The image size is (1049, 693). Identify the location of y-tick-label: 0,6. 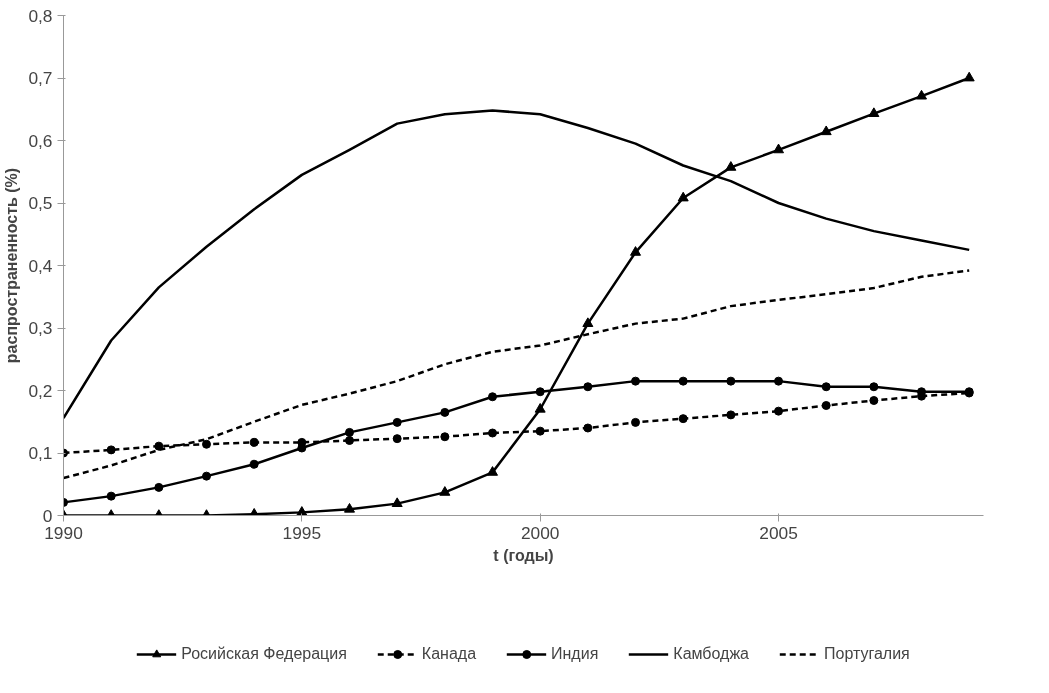
(40, 140).